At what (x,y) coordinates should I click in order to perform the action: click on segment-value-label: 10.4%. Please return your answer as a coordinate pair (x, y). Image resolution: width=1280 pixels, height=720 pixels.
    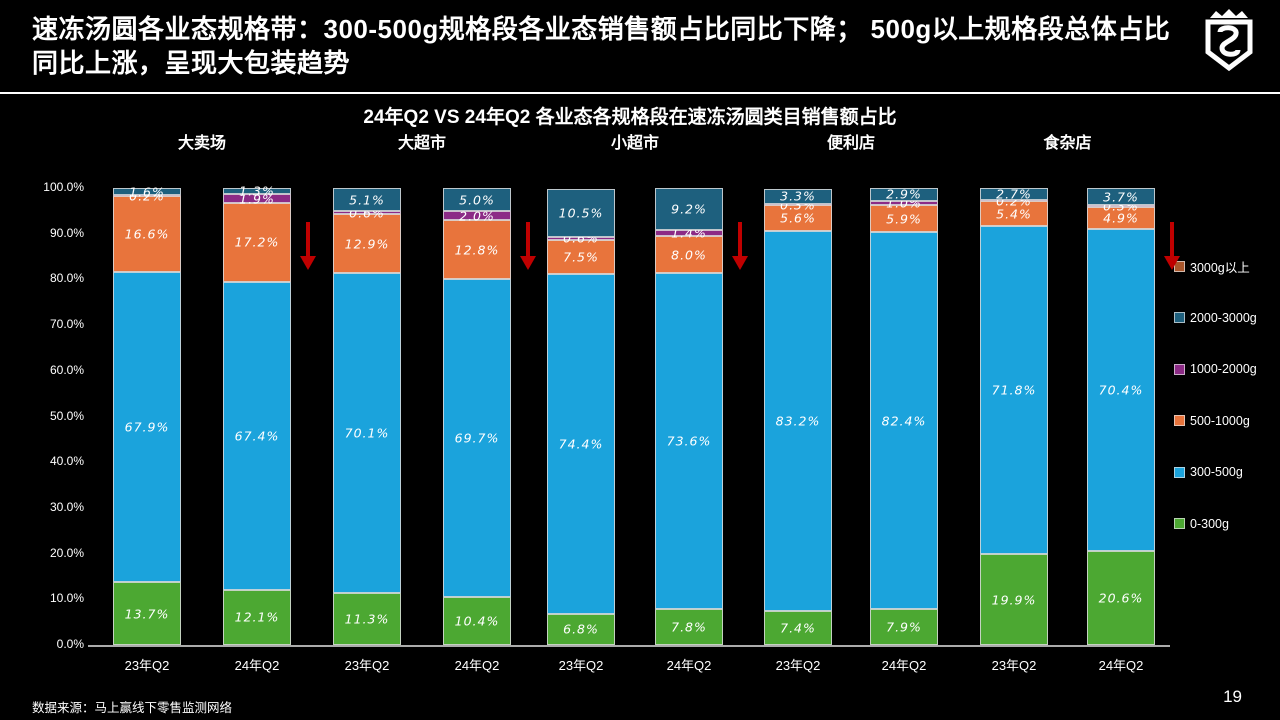
    Looking at the image, I should click on (477, 621).